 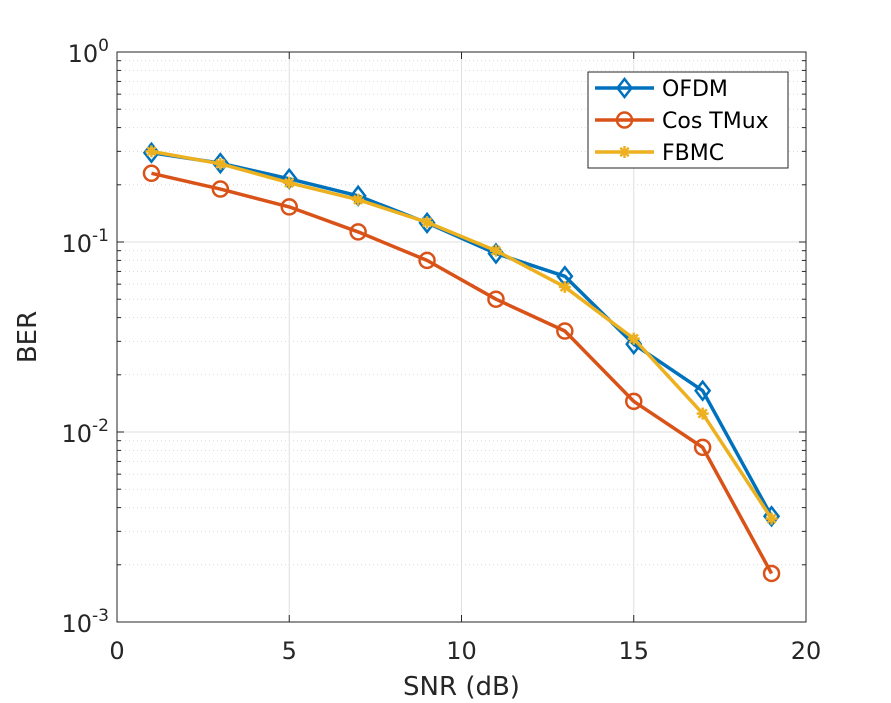 I want to click on legend-label: OFDM, so click(x=695, y=89).